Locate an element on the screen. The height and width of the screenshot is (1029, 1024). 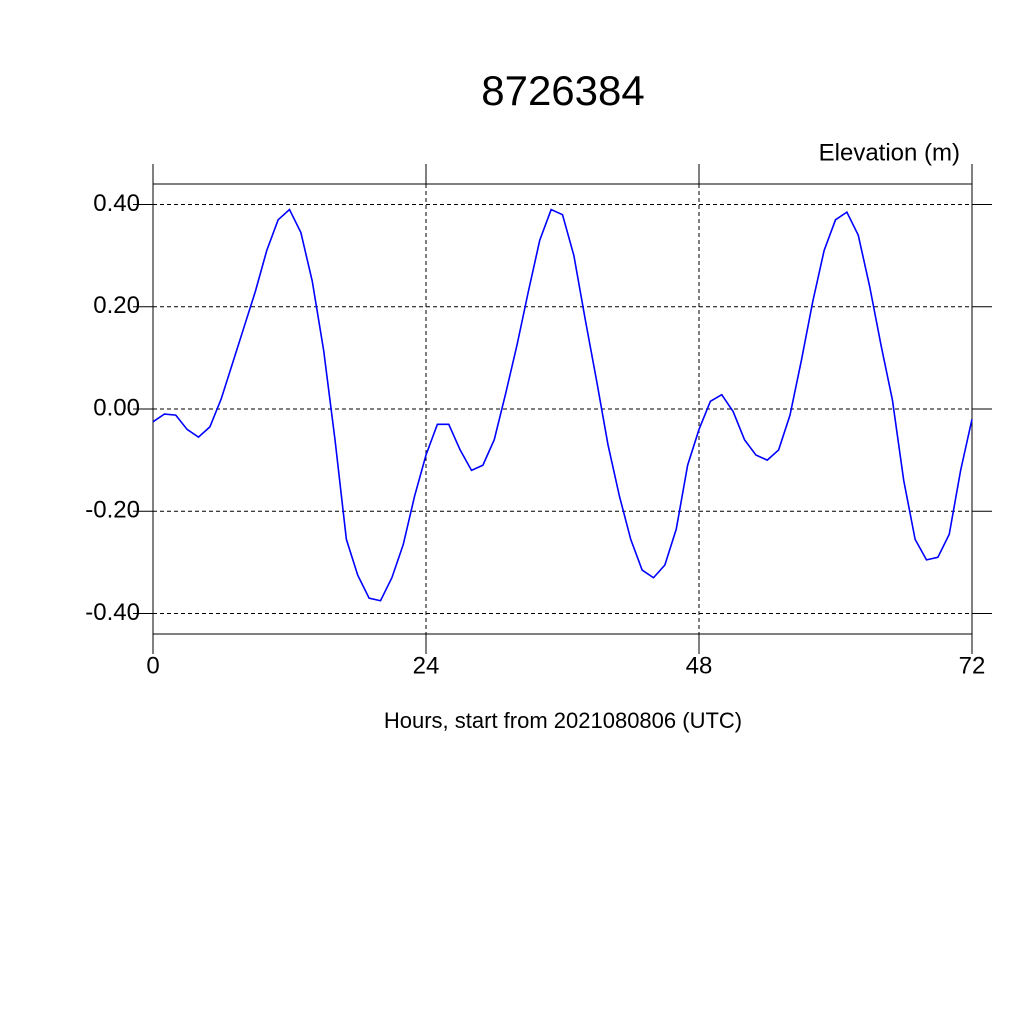
x-axis-label: Hours, start from 2021080806 (UTC) is located at coordinates (563, 720).